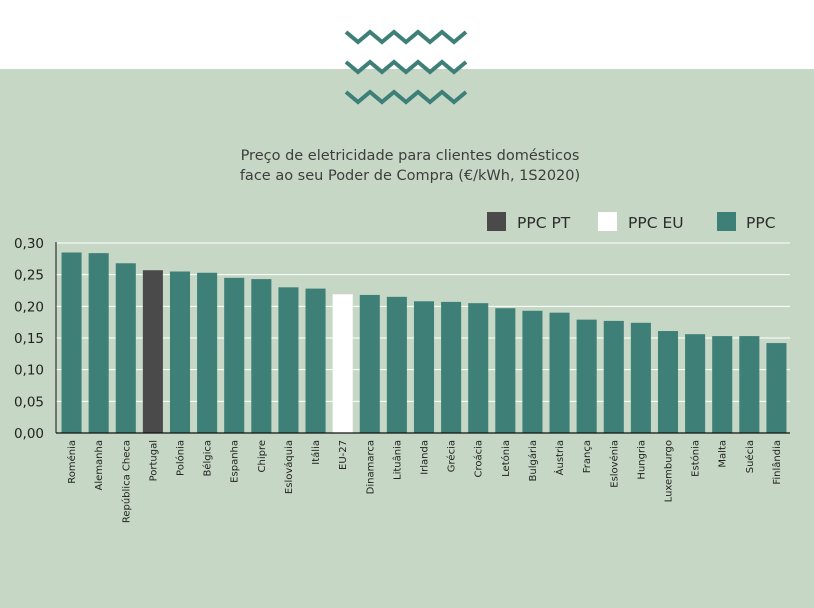 Image resolution: width=814 pixels, height=608 pixels. What do you see at coordinates (406, 67) in the screenshot?
I see `zigzag-decoration-icon` at bounding box center [406, 67].